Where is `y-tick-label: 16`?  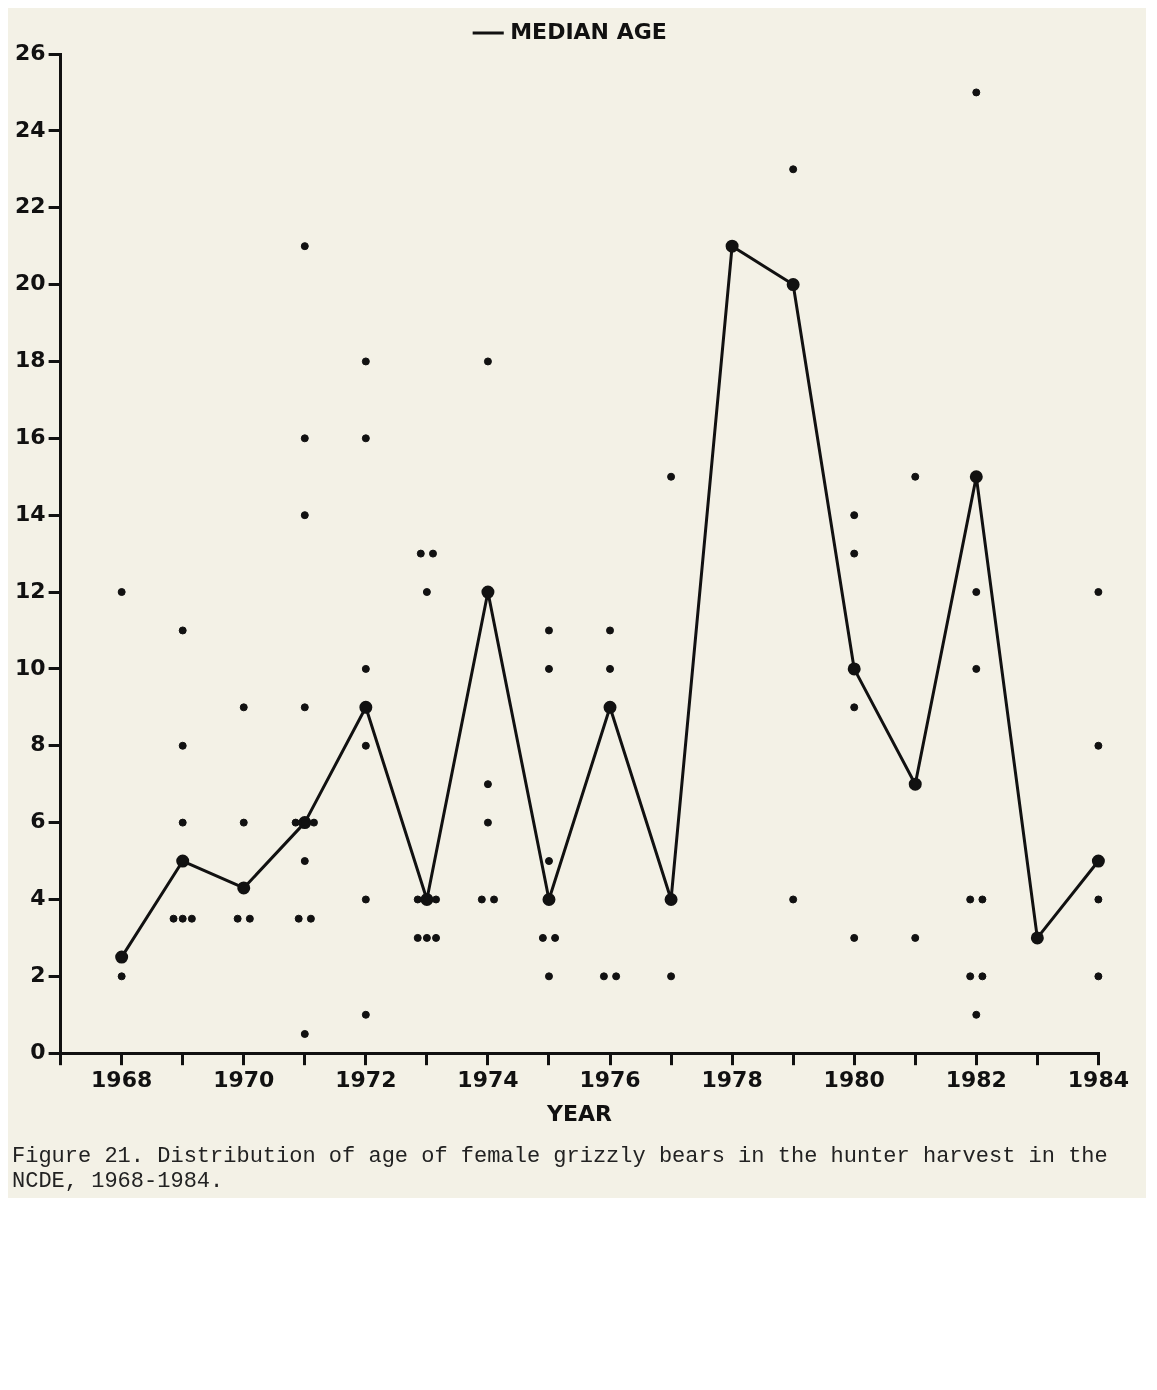 y-tick-label: 16 is located at coordinates (30, 437).